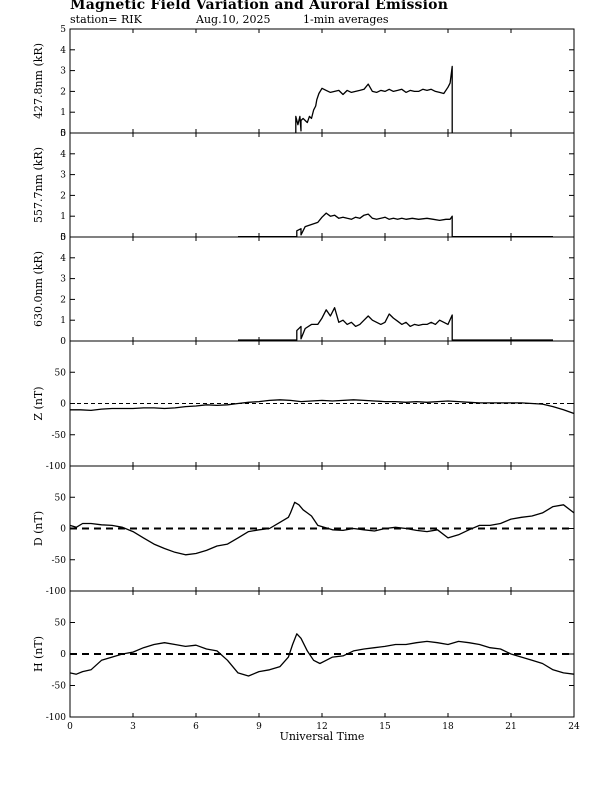 This screenshot has width=612, height=792. What do you see at coordinates (196, 727) in the screenshot?
I see `x-tick-label: 6` at bounding box center [196, 727].